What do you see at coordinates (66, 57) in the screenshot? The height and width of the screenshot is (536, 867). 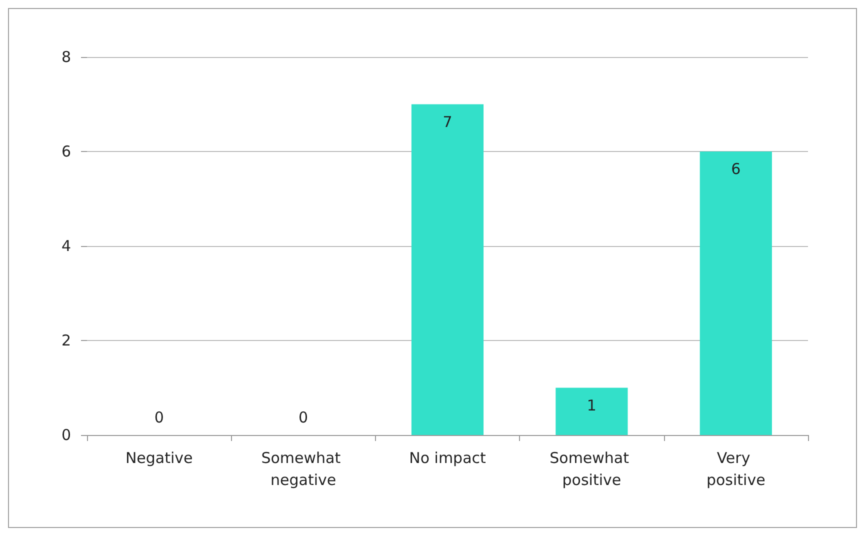 I see `y-tick-label: 8` at bounding box center [66, 57].